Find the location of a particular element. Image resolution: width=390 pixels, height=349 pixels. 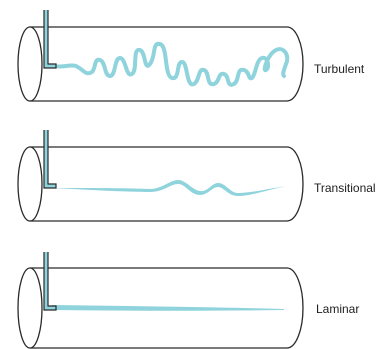

laminar-label: Laminar is located at coordinates (338, 309).